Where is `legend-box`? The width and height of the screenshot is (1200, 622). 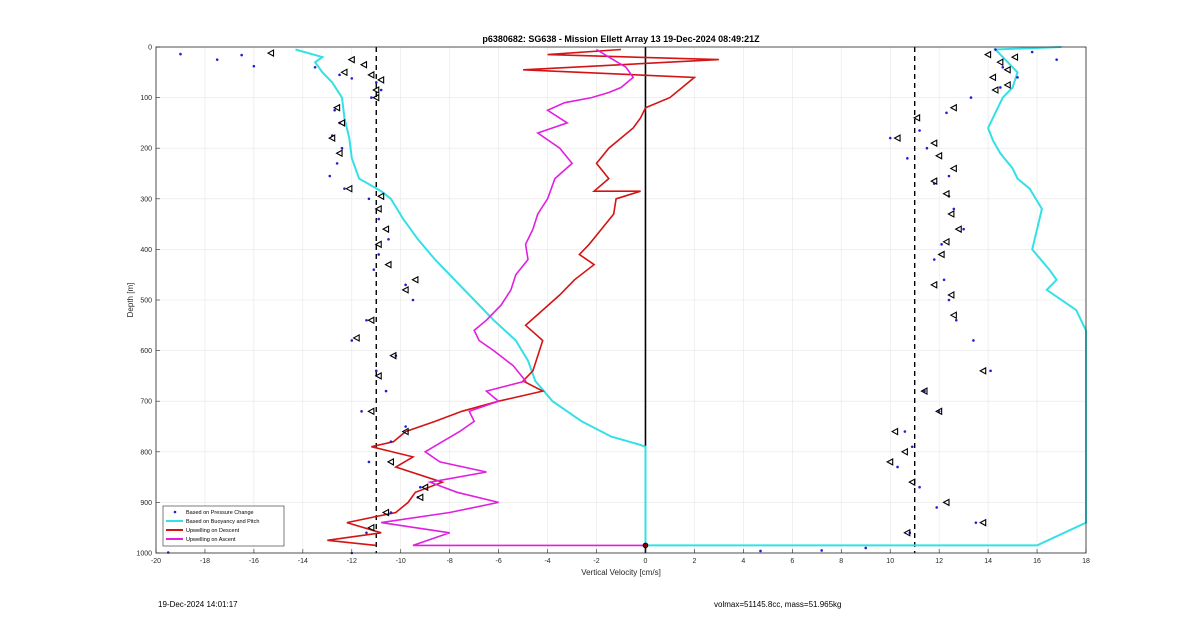 legend-box is located at coordinates (223, 526).